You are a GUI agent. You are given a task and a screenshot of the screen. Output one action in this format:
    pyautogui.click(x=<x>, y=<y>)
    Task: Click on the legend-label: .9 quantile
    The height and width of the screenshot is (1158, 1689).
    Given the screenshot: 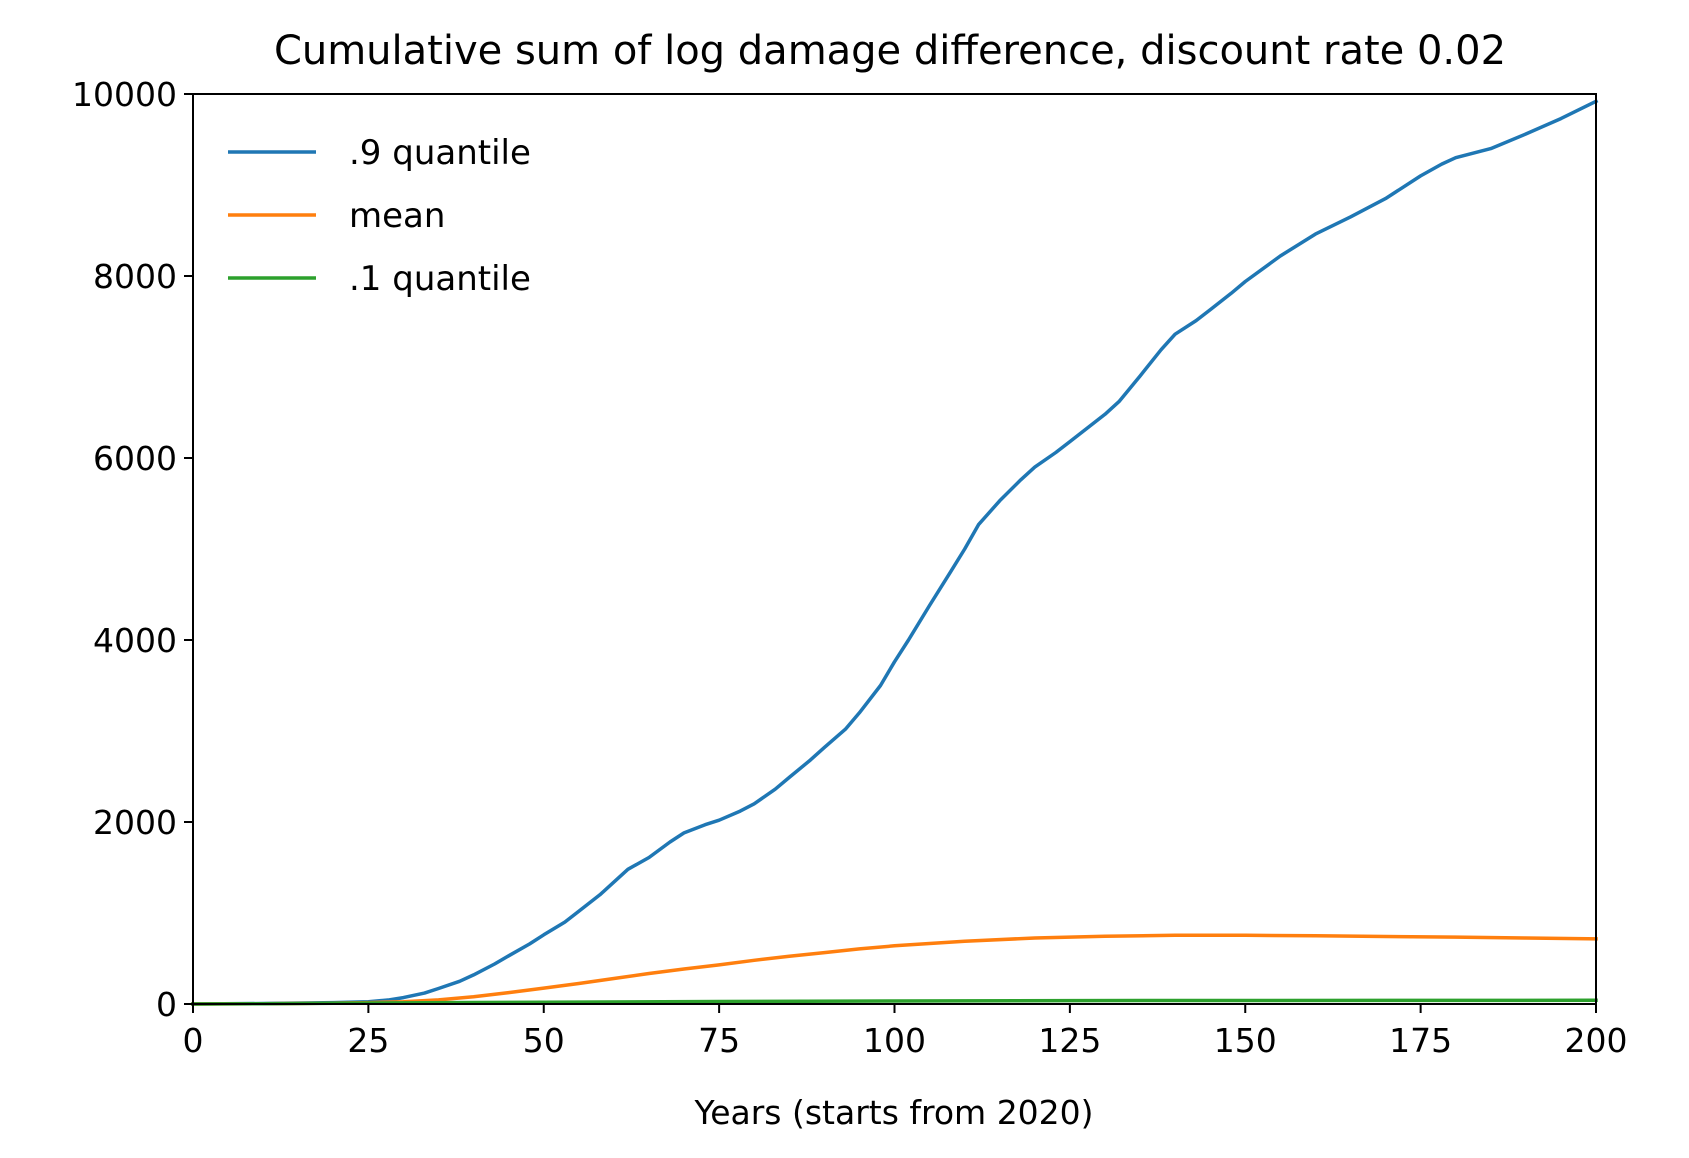 What is the action you would take?
    pyautogui.click(x=440, y=153)
    